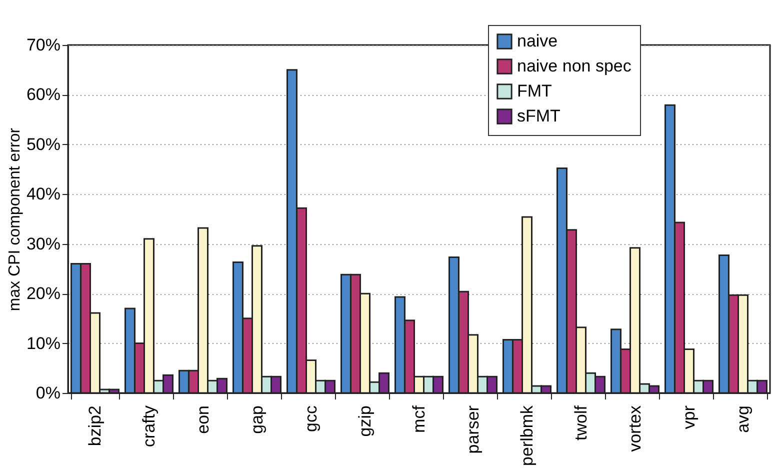 The image size is (782, 472). I want to click on legend-label: sFMT, so click(538, 116).